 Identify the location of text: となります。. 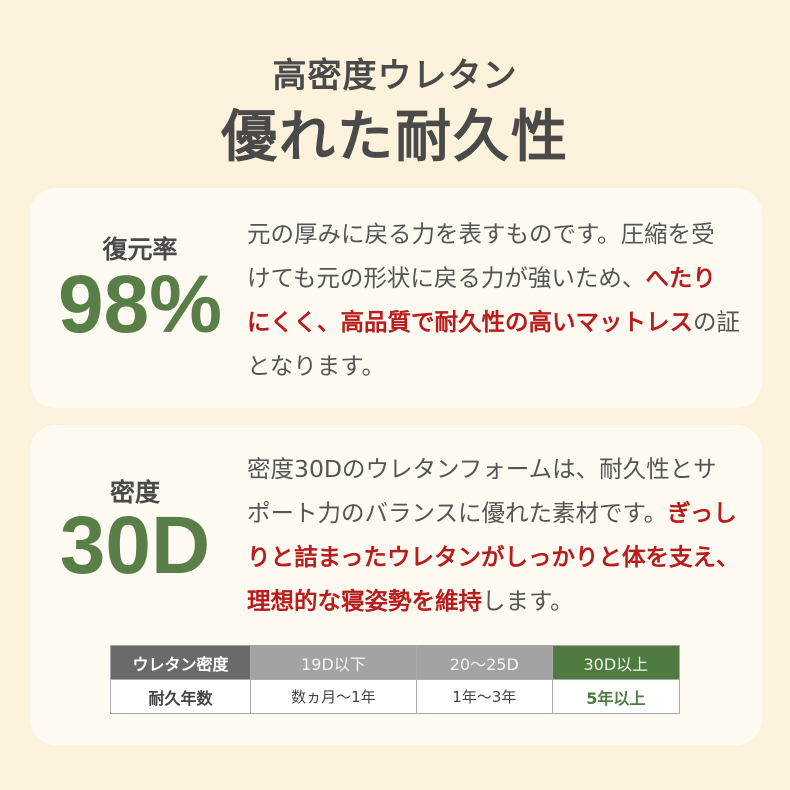
(316, 366).